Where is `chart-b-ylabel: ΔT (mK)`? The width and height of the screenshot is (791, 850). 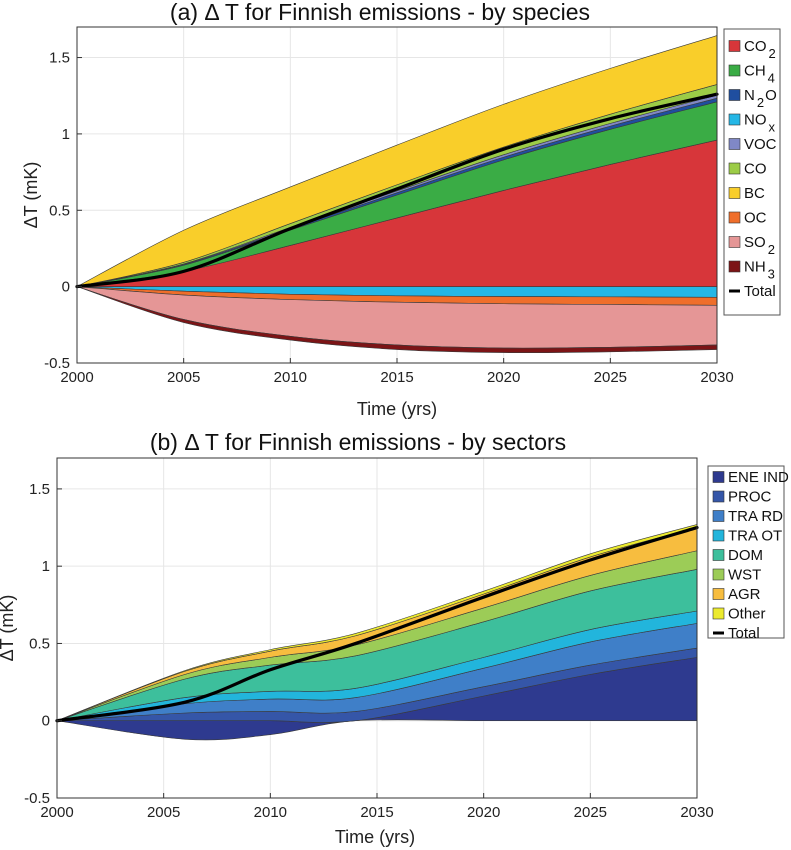
chart-b-ylabel: ΔT (mK) is located at coordinates (8, 628).